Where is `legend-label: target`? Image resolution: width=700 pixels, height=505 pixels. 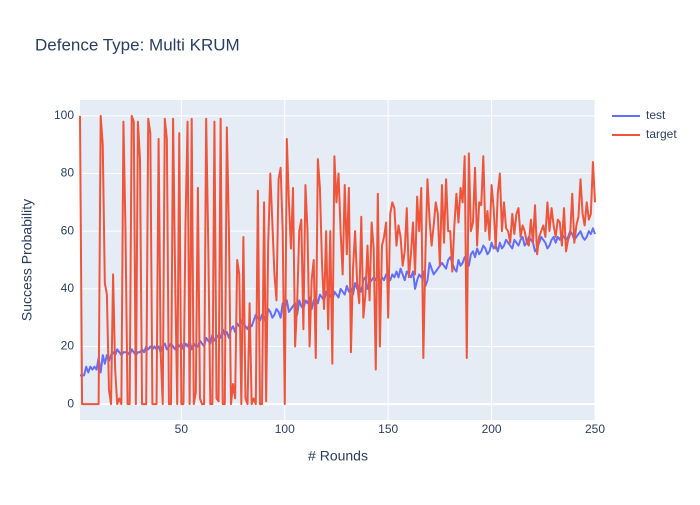 legend-label: target is located at coordinates (661, 134).